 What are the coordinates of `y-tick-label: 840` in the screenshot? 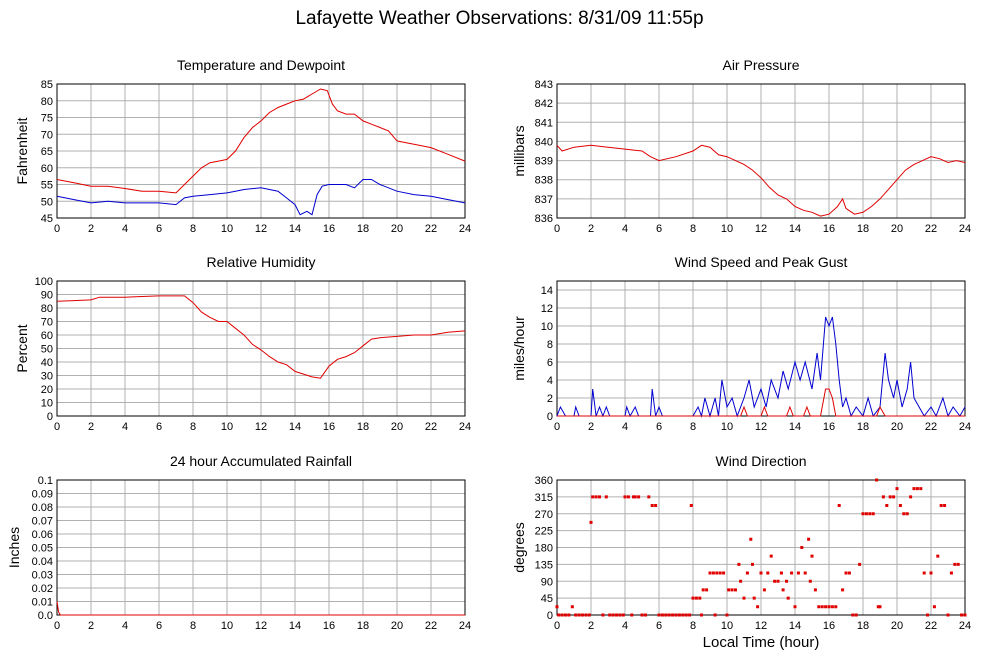 It's located at (544, 142).